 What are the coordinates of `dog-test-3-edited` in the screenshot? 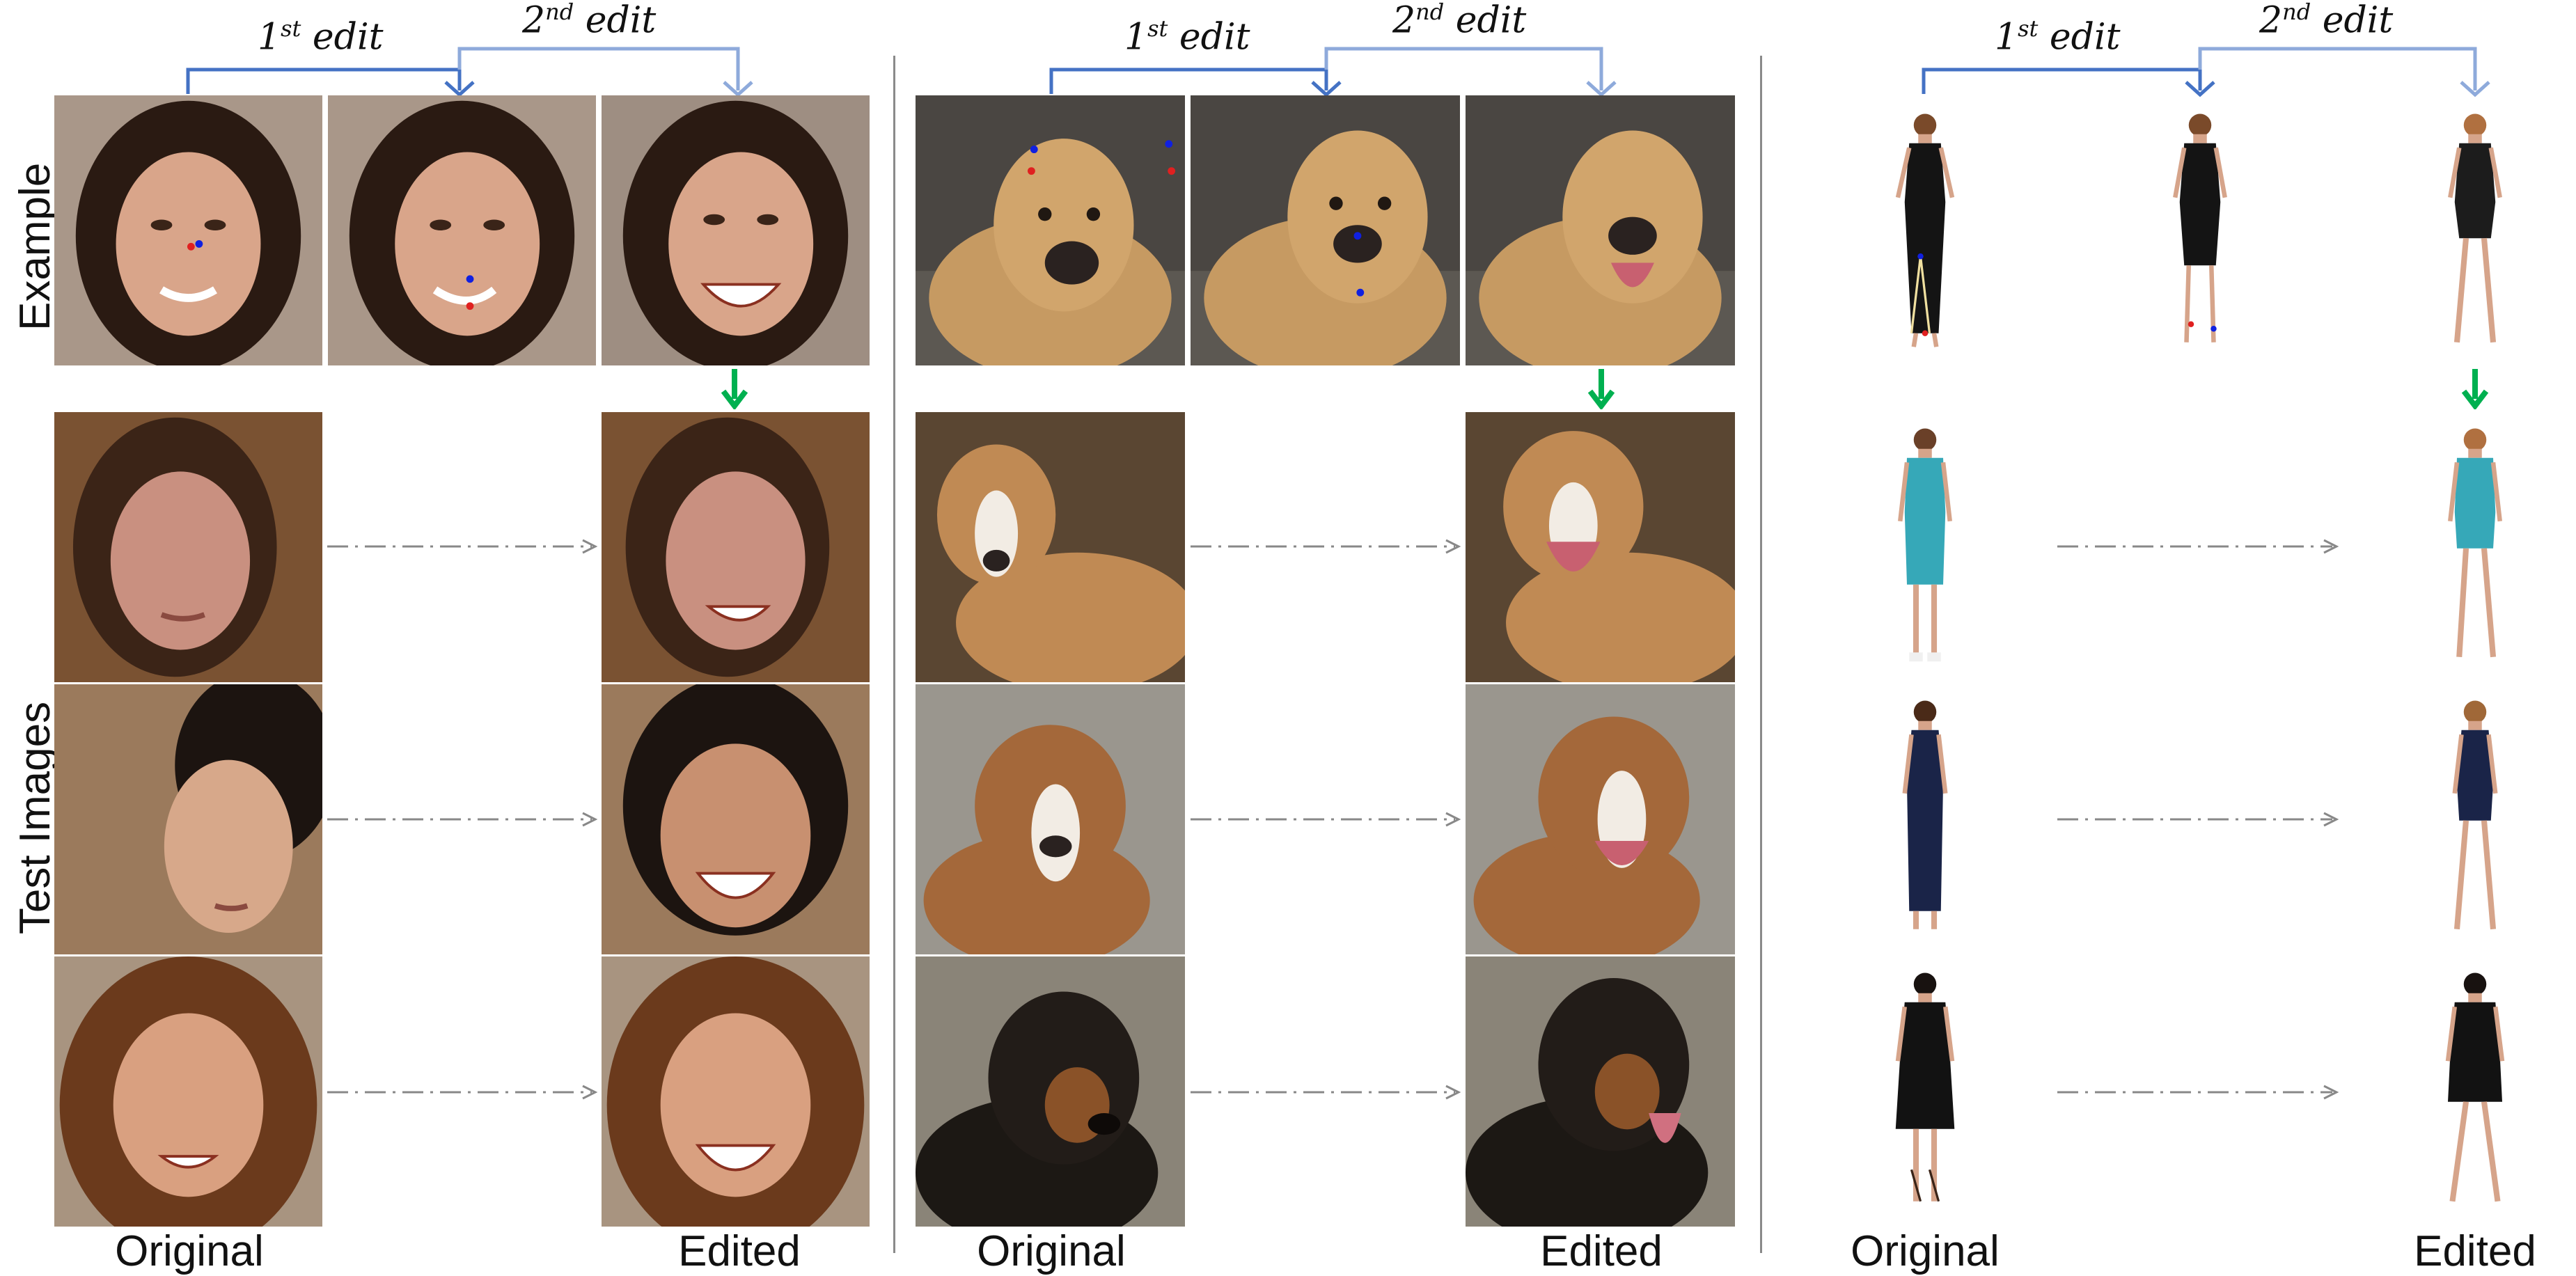 It's located at (1600, 1091).